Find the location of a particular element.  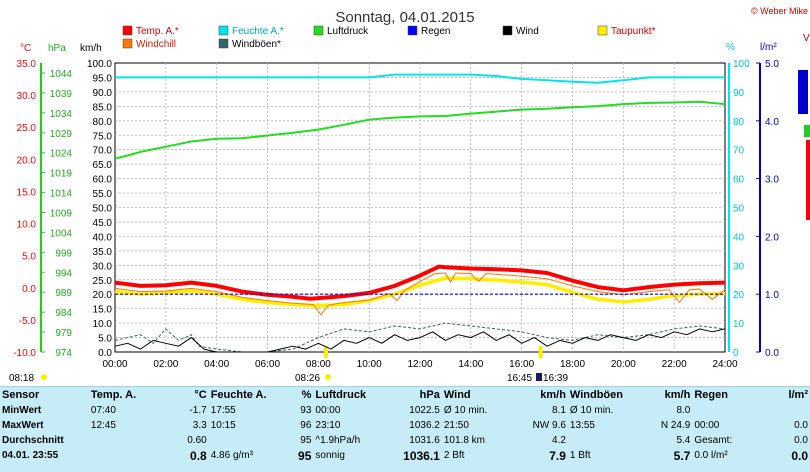

wind-tick-label: 85.0 is located at coordinates (103, 107).